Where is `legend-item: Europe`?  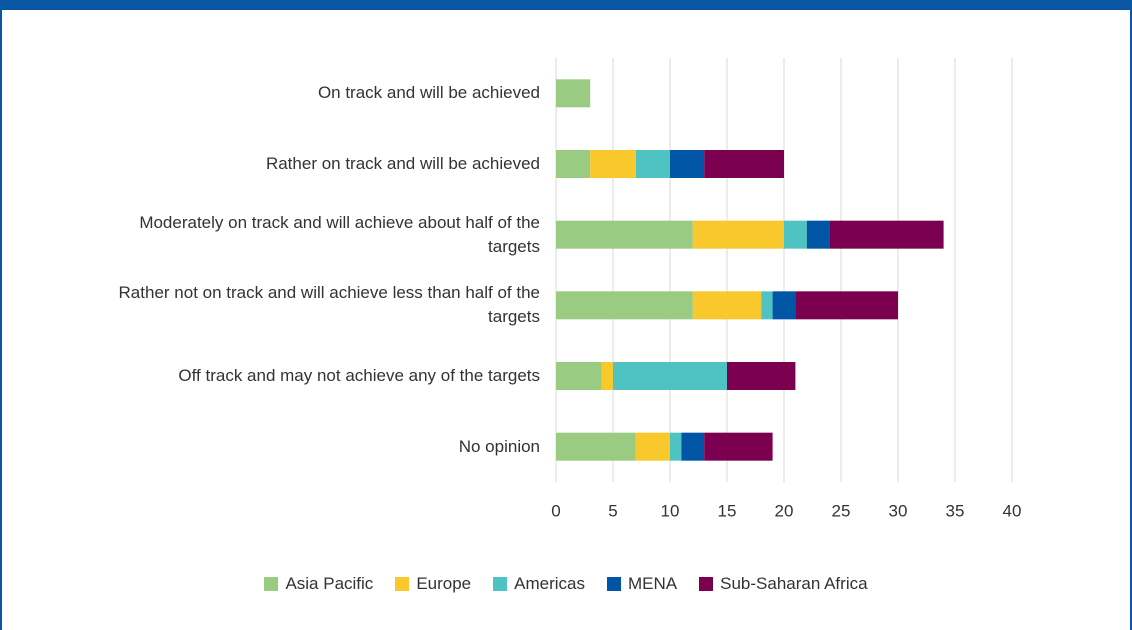 legend-item: Europe is located at coordinates (433, 584).